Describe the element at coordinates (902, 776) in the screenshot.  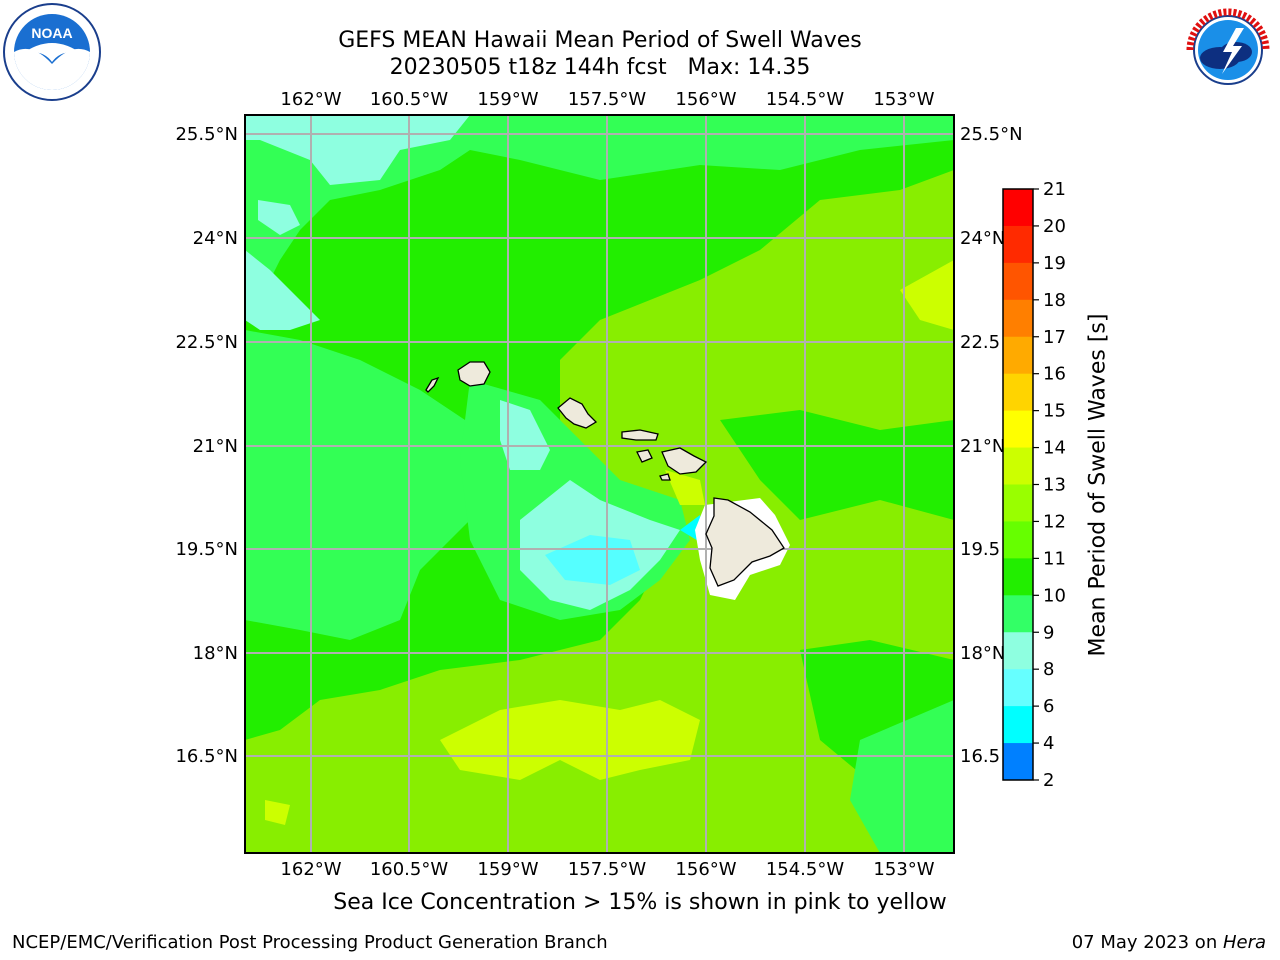
I see `field-10-11-se` at that location.